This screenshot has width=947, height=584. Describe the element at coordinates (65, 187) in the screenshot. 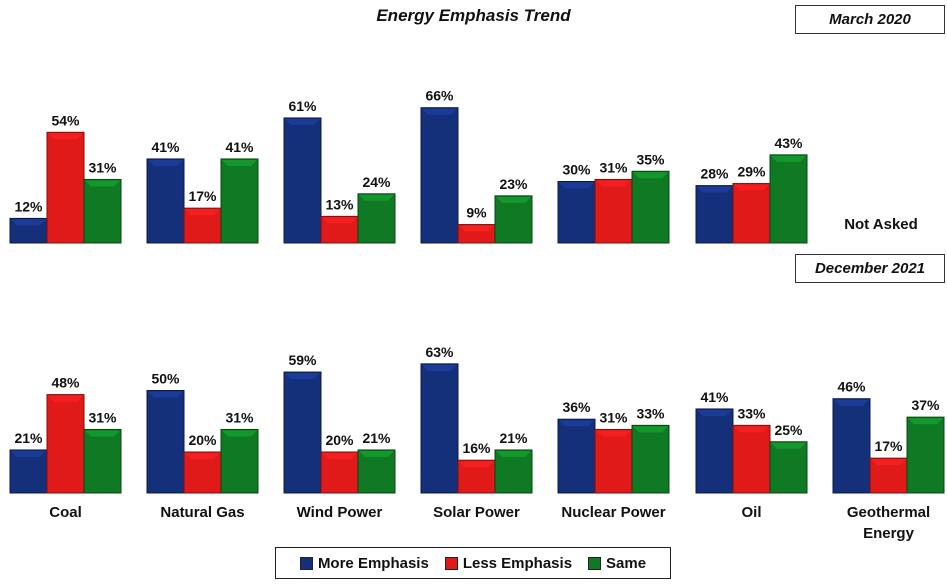

I see `bar-p1-coal-less-emphasis` at that location.